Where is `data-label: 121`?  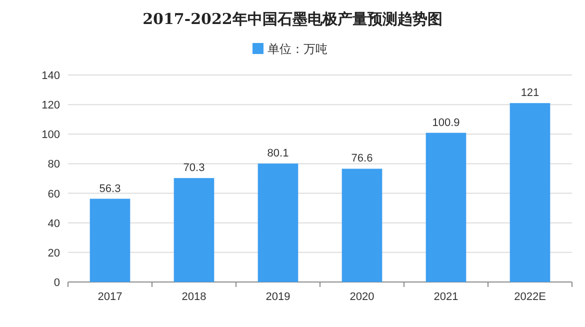
data-label: 121 is located at coordinates (530, 93).